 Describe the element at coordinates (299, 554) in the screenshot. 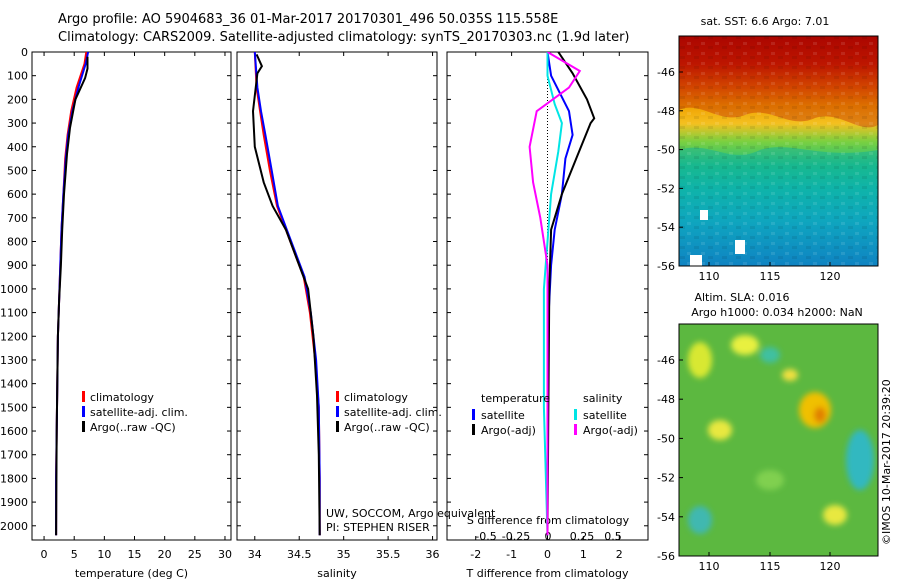

I see `salinity-x-tick-label: 34.5` at that location.